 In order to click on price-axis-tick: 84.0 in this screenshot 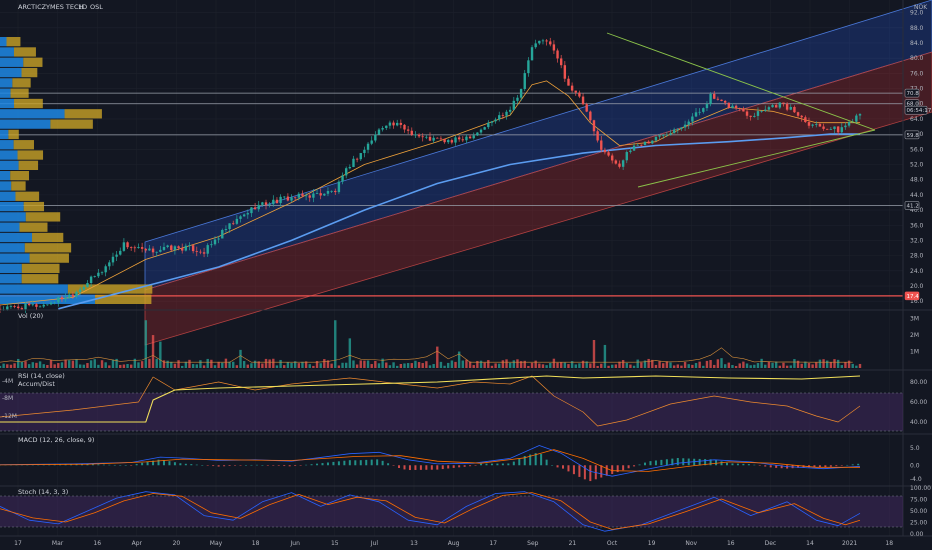, I will do `click(917, 43)`.